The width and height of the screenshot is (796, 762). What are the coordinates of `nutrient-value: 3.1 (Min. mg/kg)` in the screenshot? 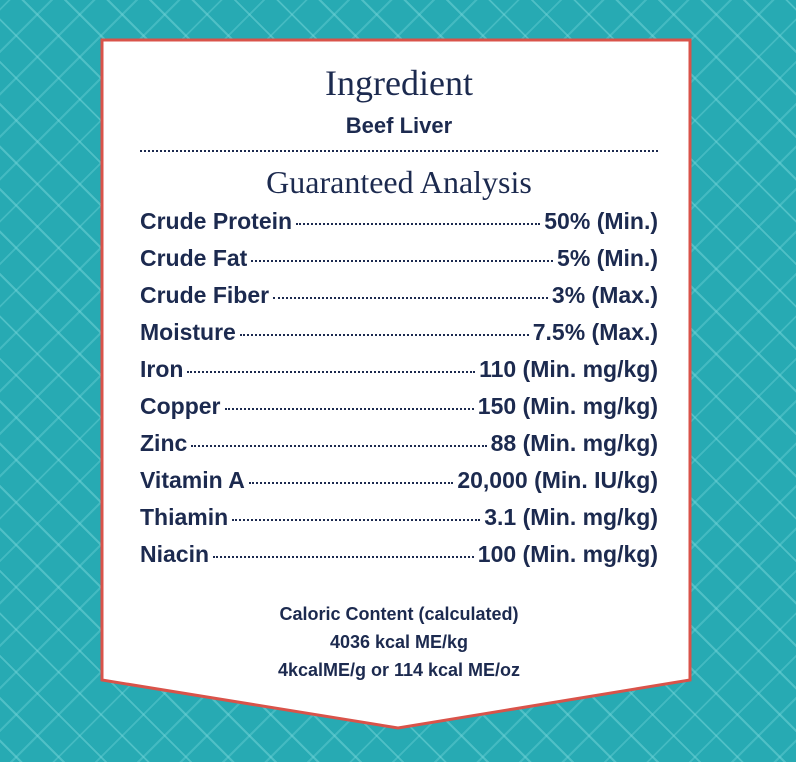 It's located at (571, 517).